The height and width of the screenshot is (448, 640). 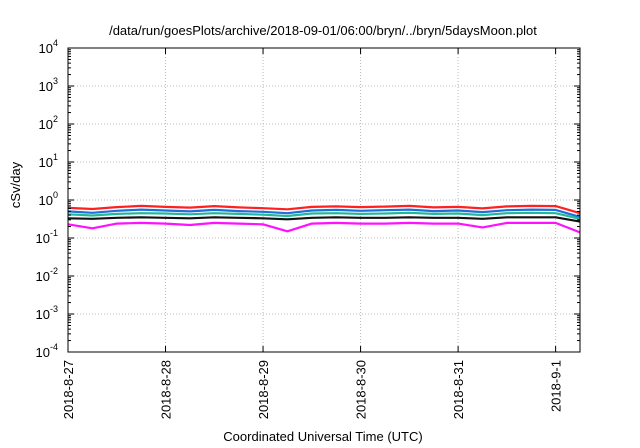 What do you see at coordinates (48, 123) in the screenshot?
I see `y-tick-label: 10²` at bounding box center [48, 123].